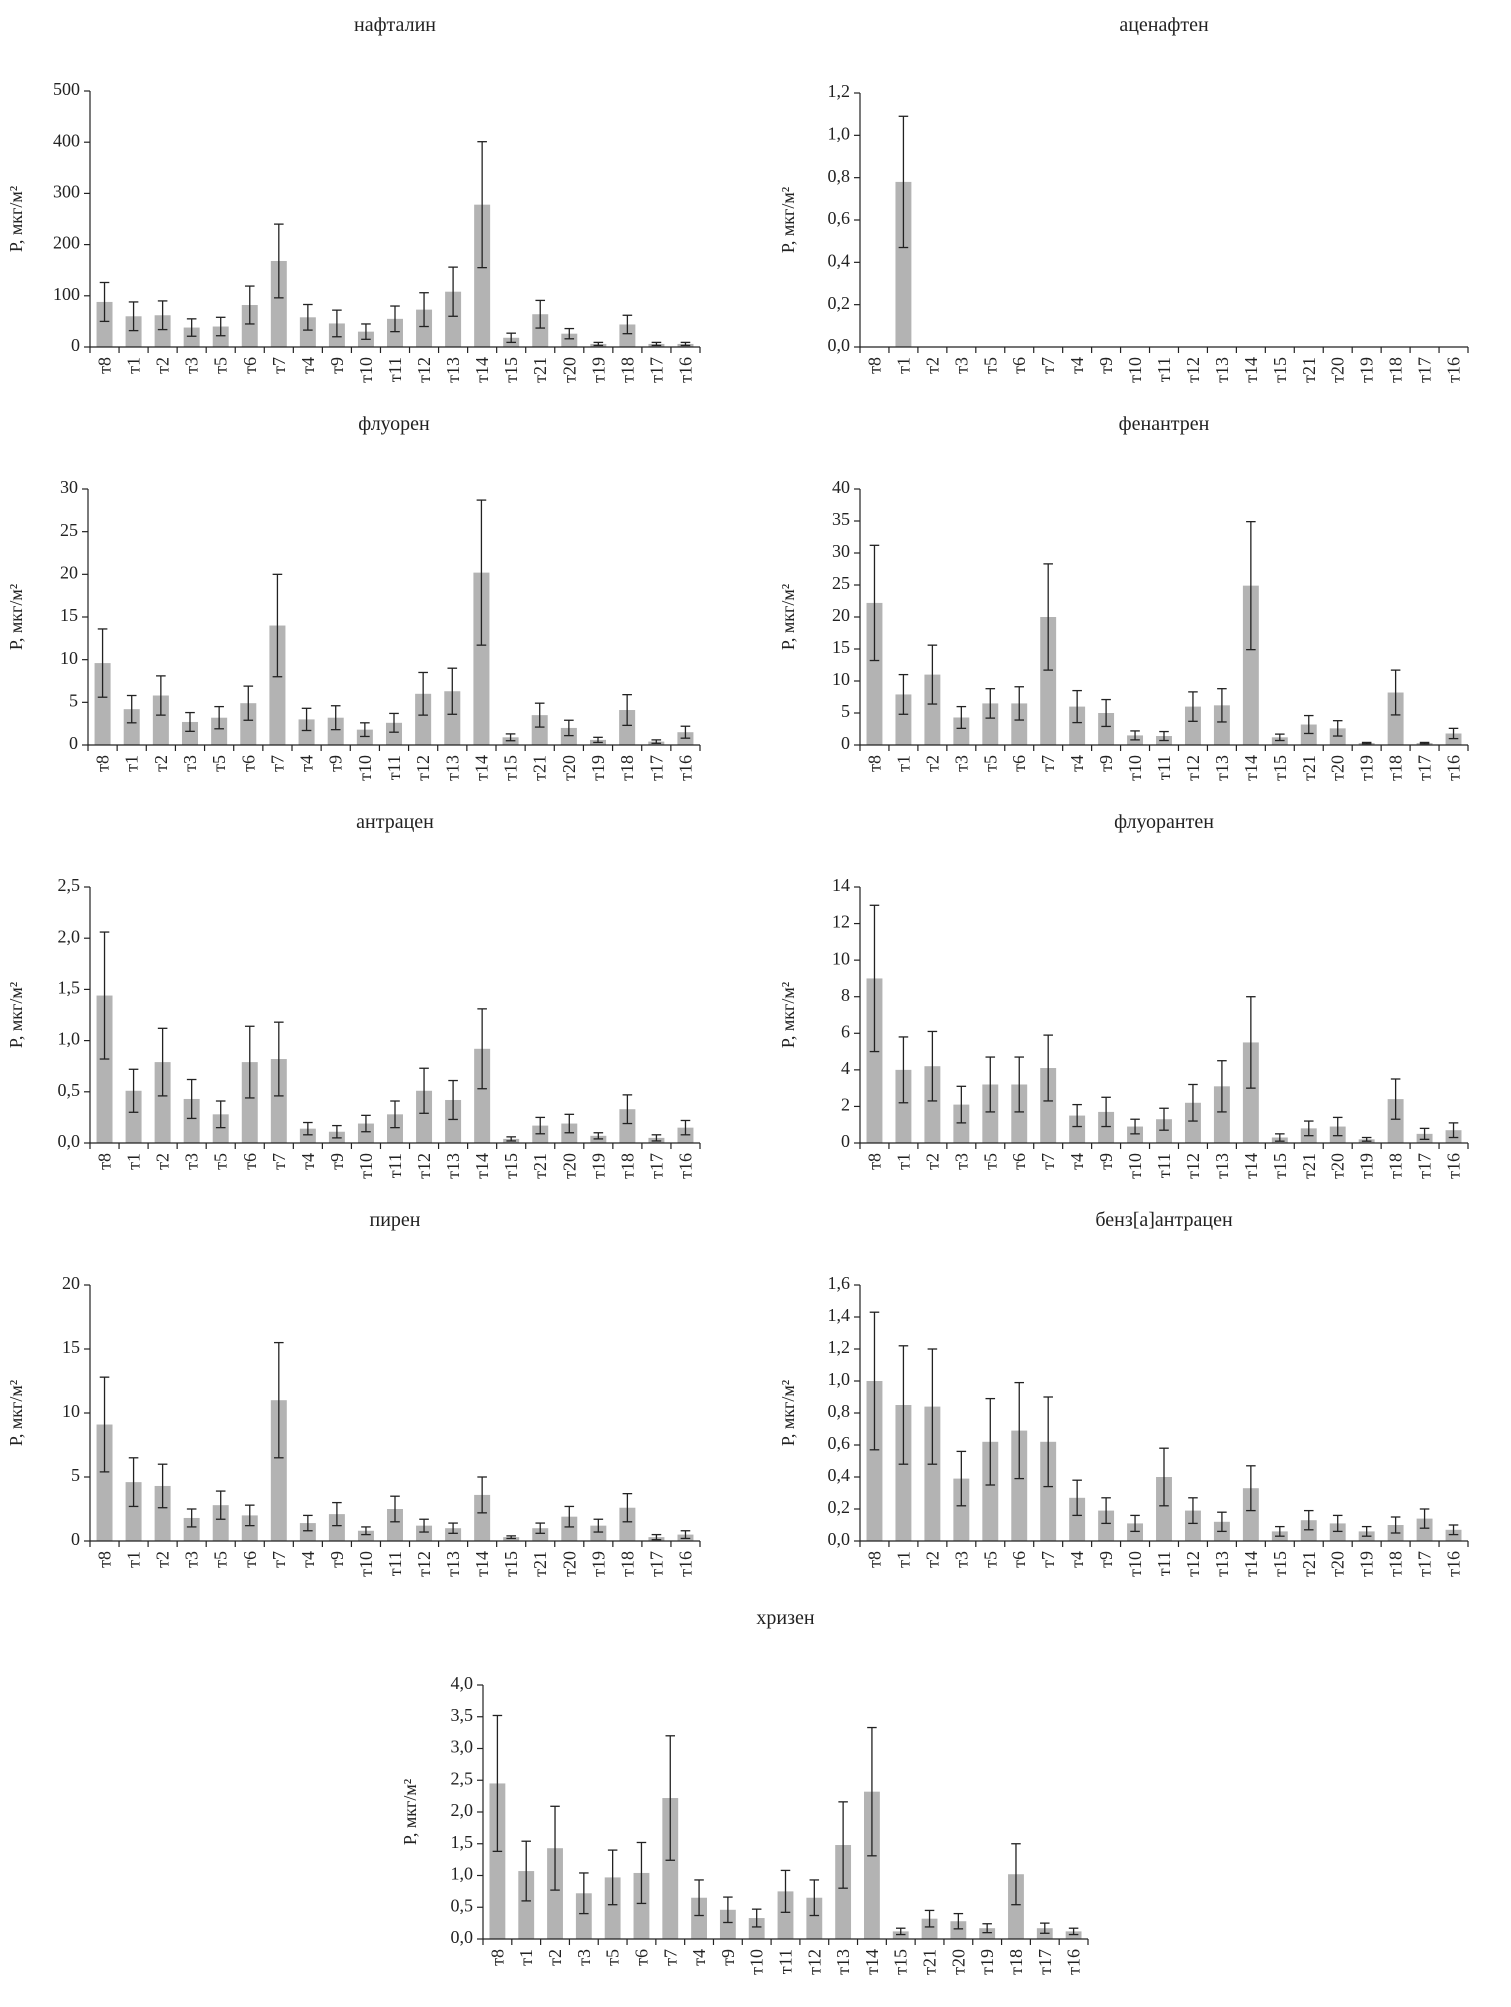  Describe the element at coordinates (69, 487) in the screenshot. I see `y-tick-label: 30` at that location.